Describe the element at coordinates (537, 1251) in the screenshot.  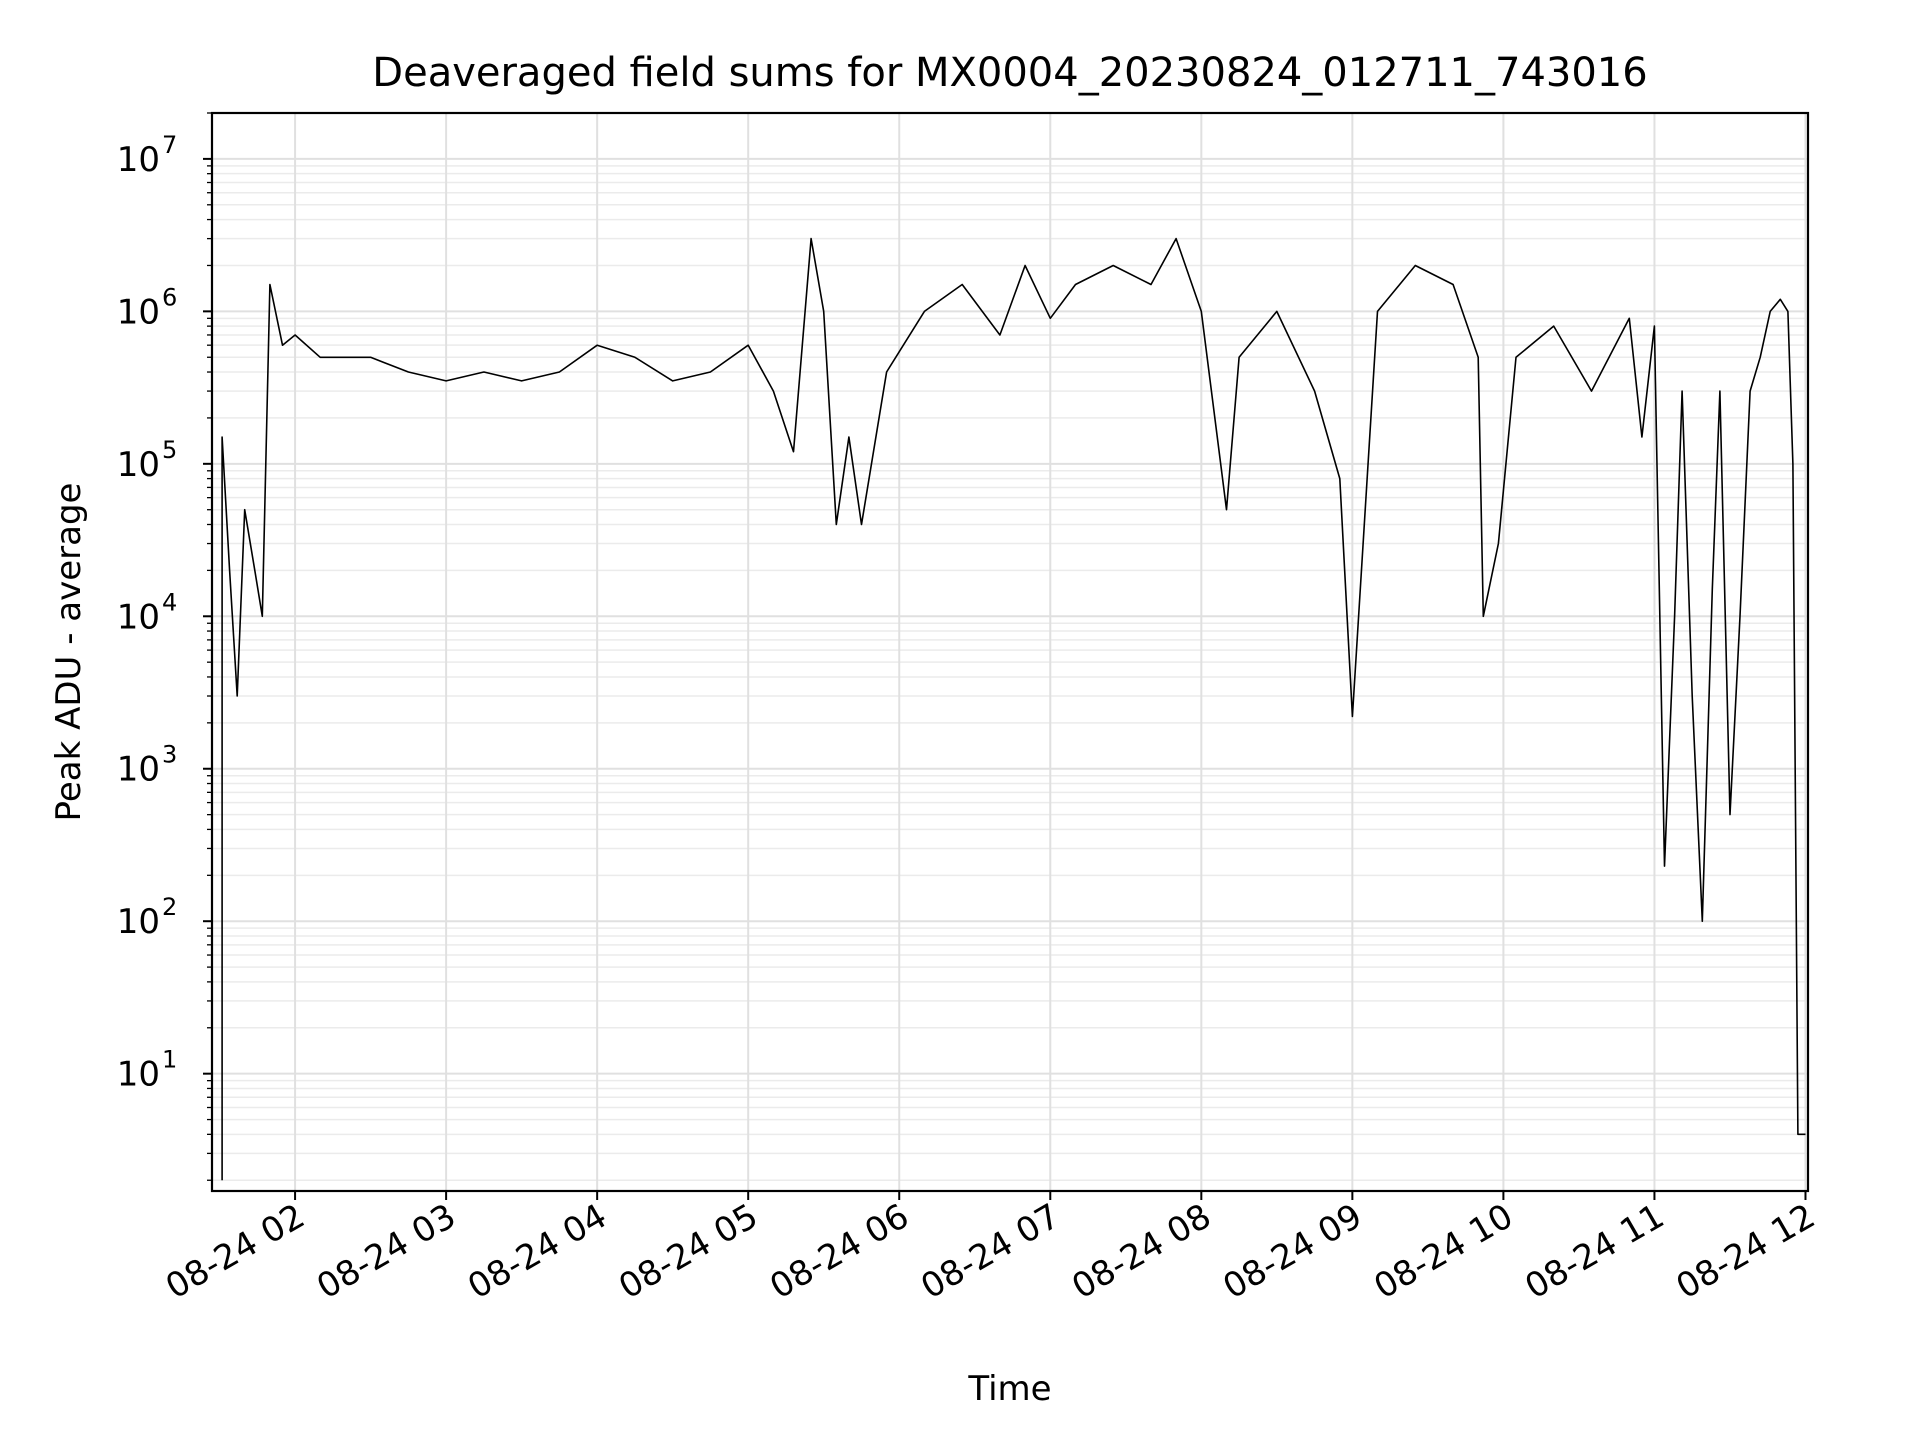
I see `x-tick-label: 08-24 04` at that location.